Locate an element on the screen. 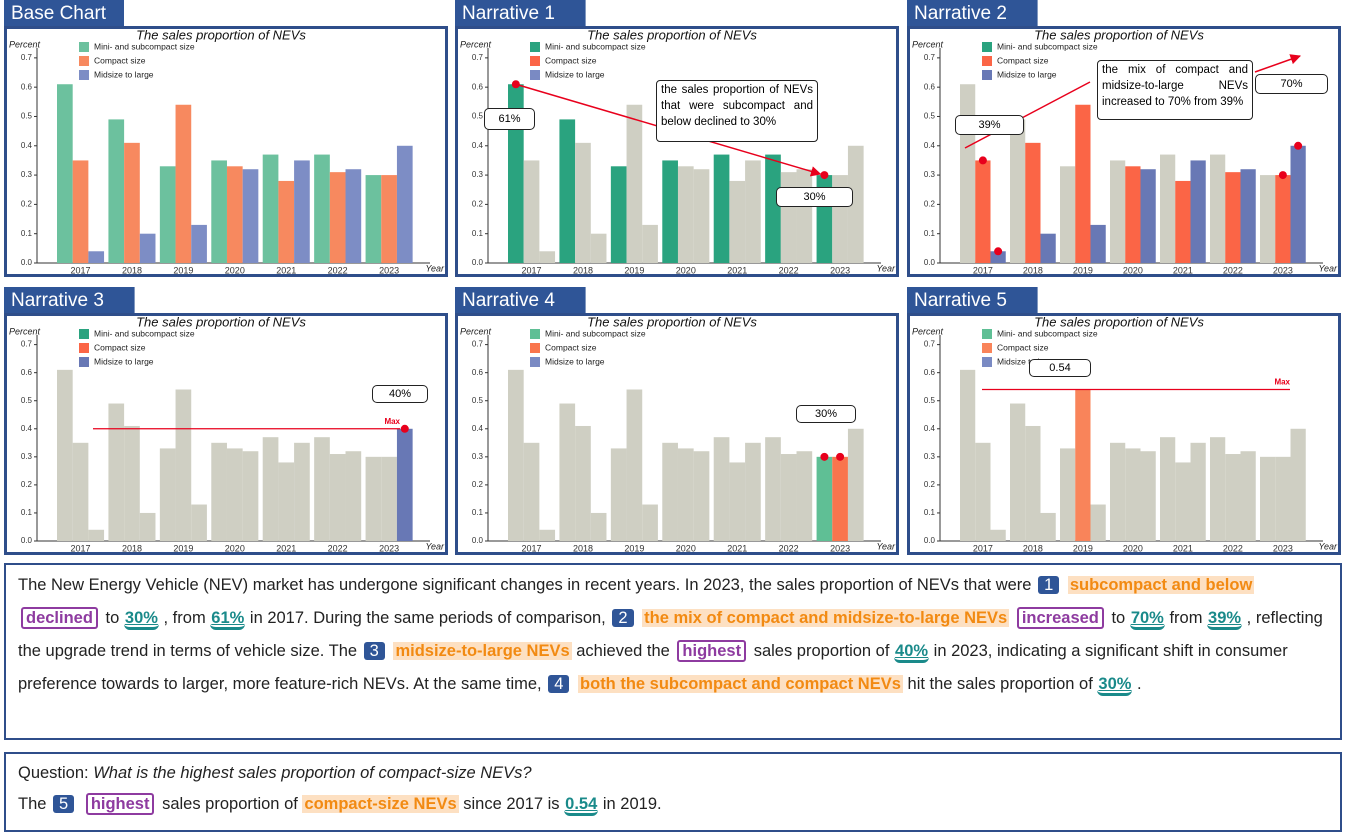  y-axis-label: Percent is located at coordinates (476, 44).